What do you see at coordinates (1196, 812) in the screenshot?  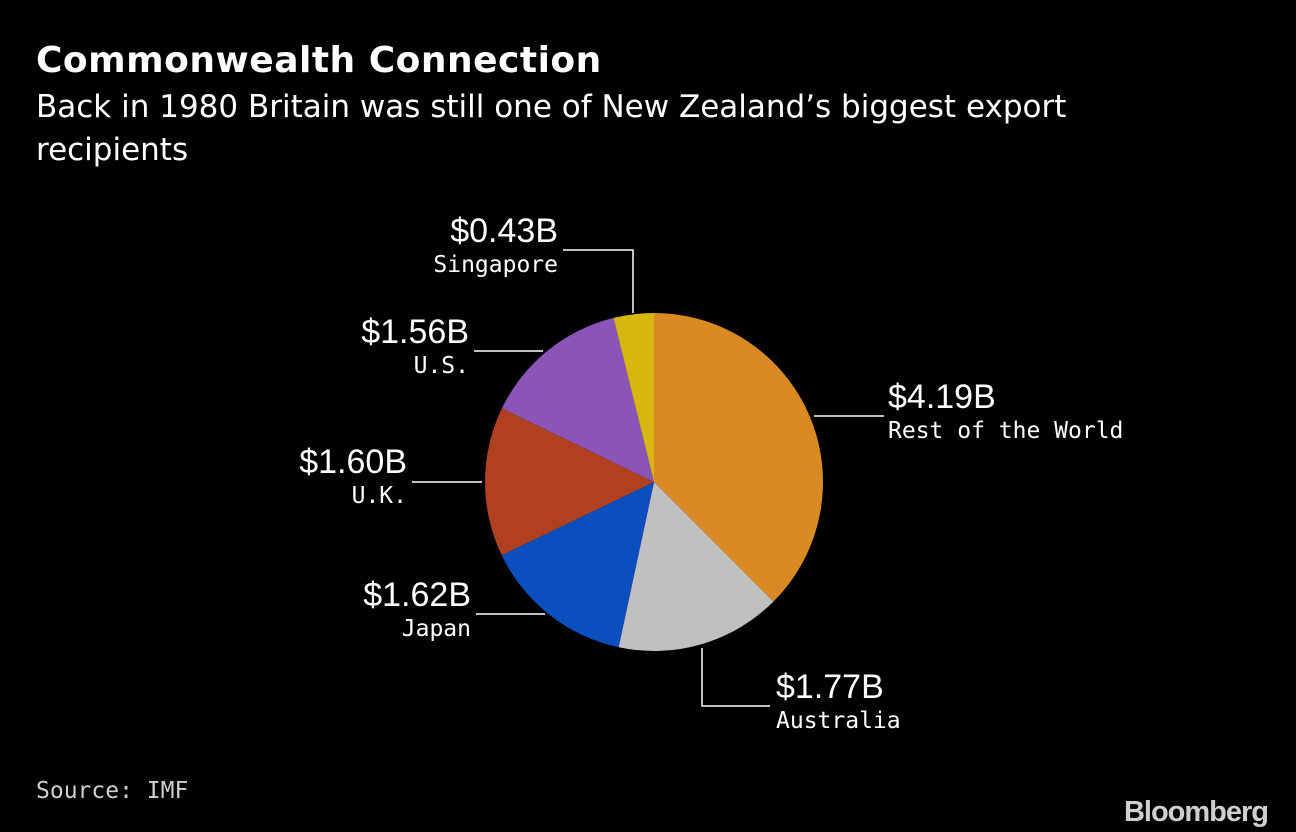 I see `bloomberg-logo: Bloomberg` at bounding box center [1196, 812].